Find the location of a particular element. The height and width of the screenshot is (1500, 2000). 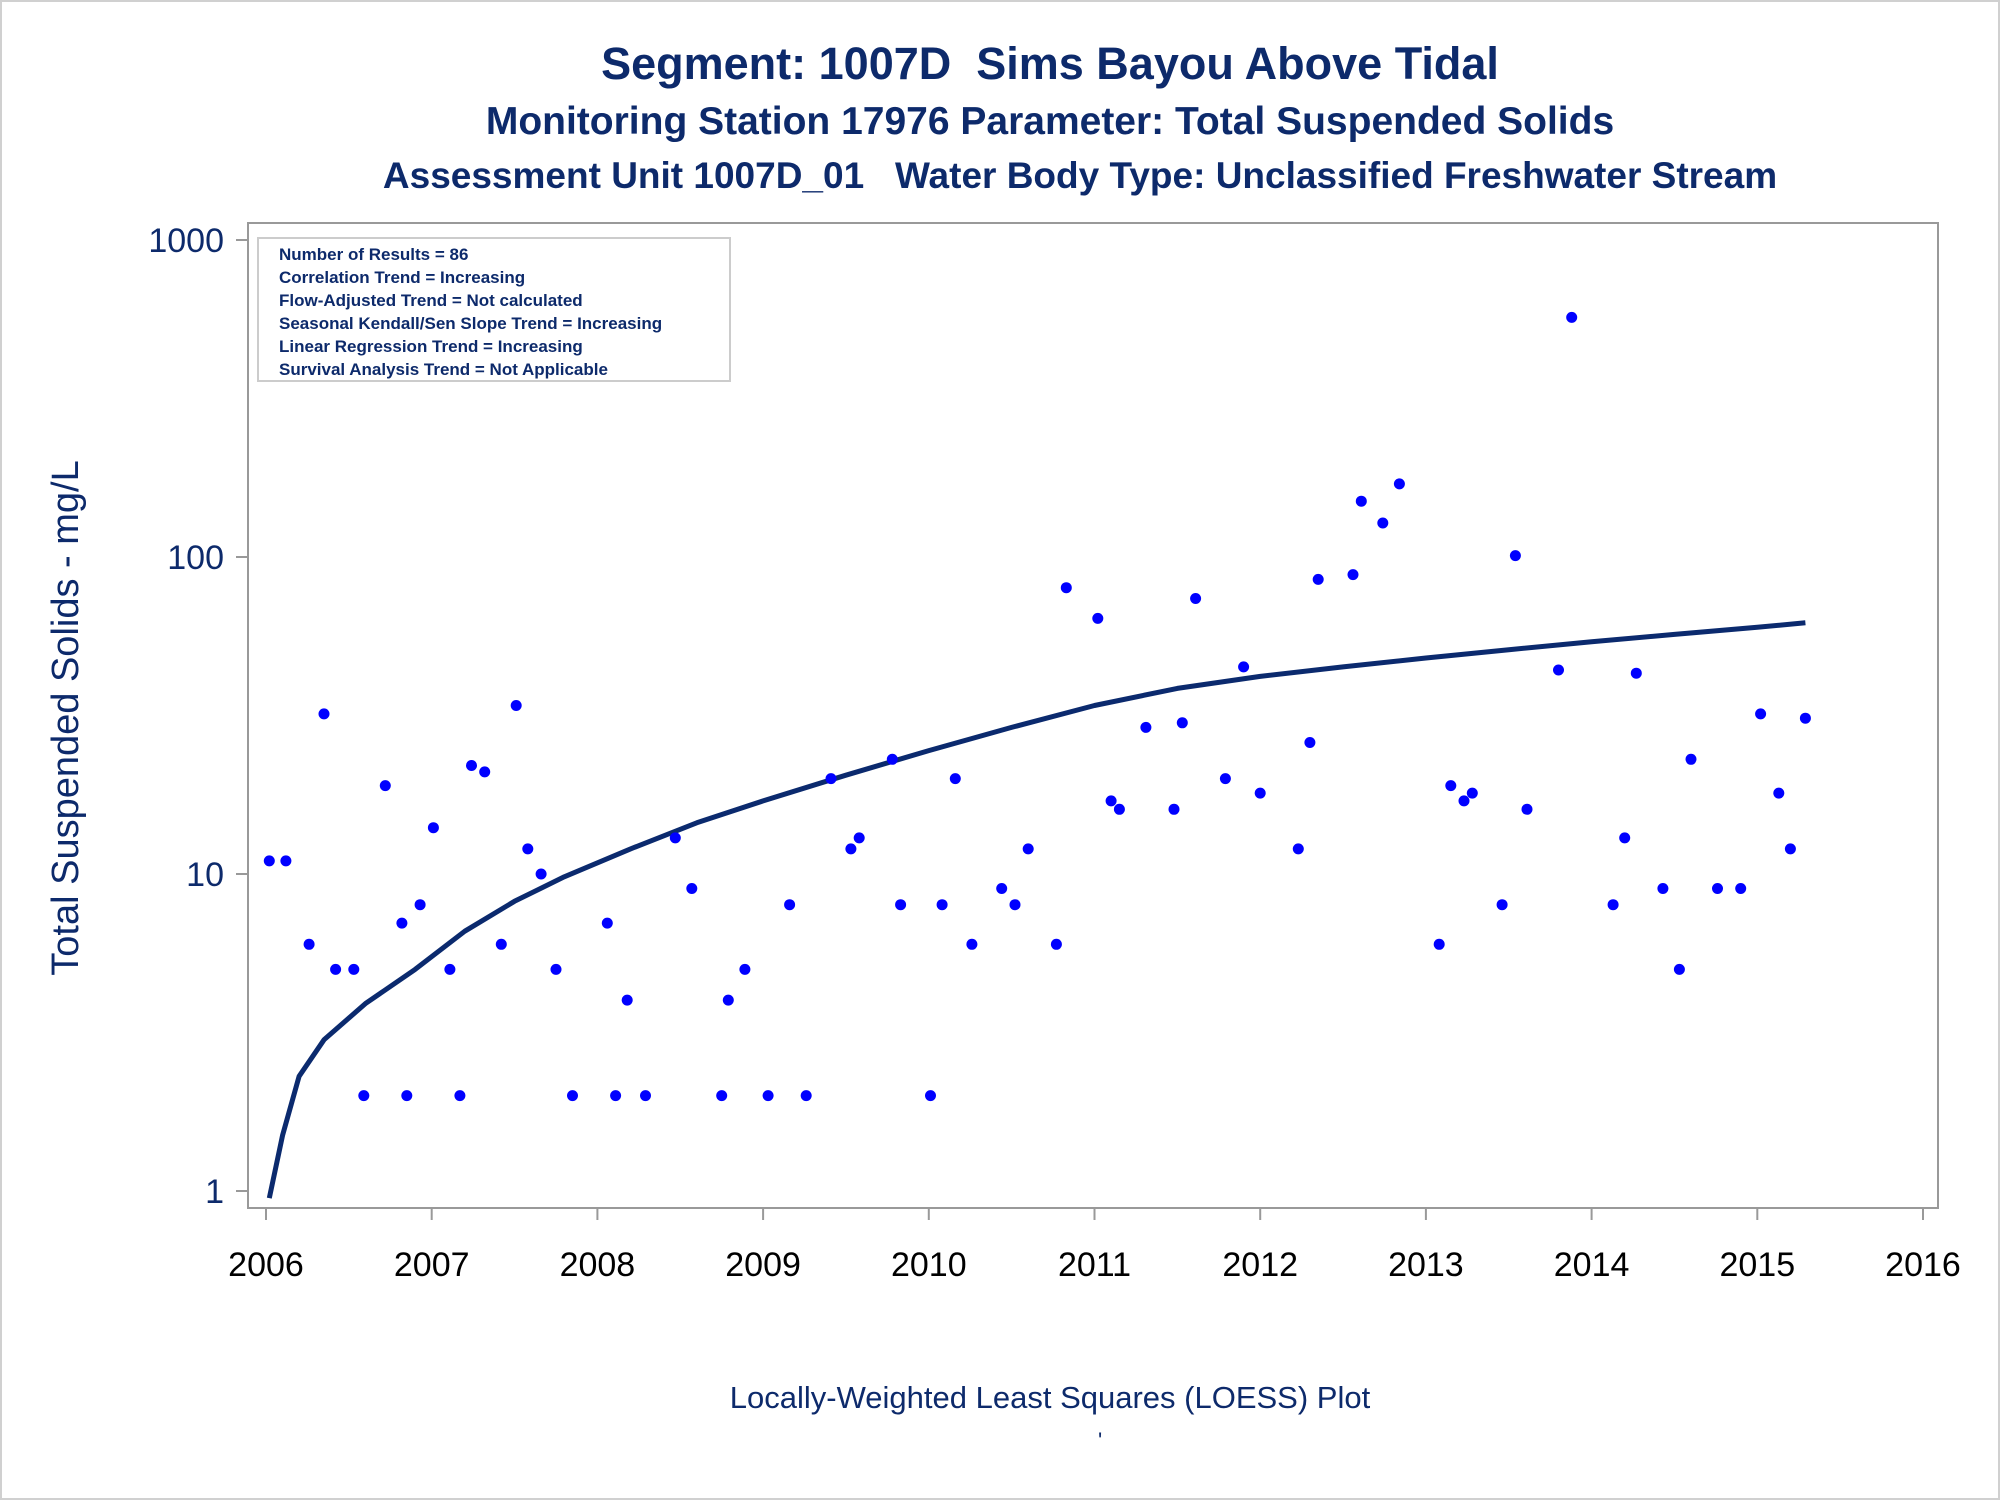

x-tick-label: 2008 is located at coordinates (598, 1265).